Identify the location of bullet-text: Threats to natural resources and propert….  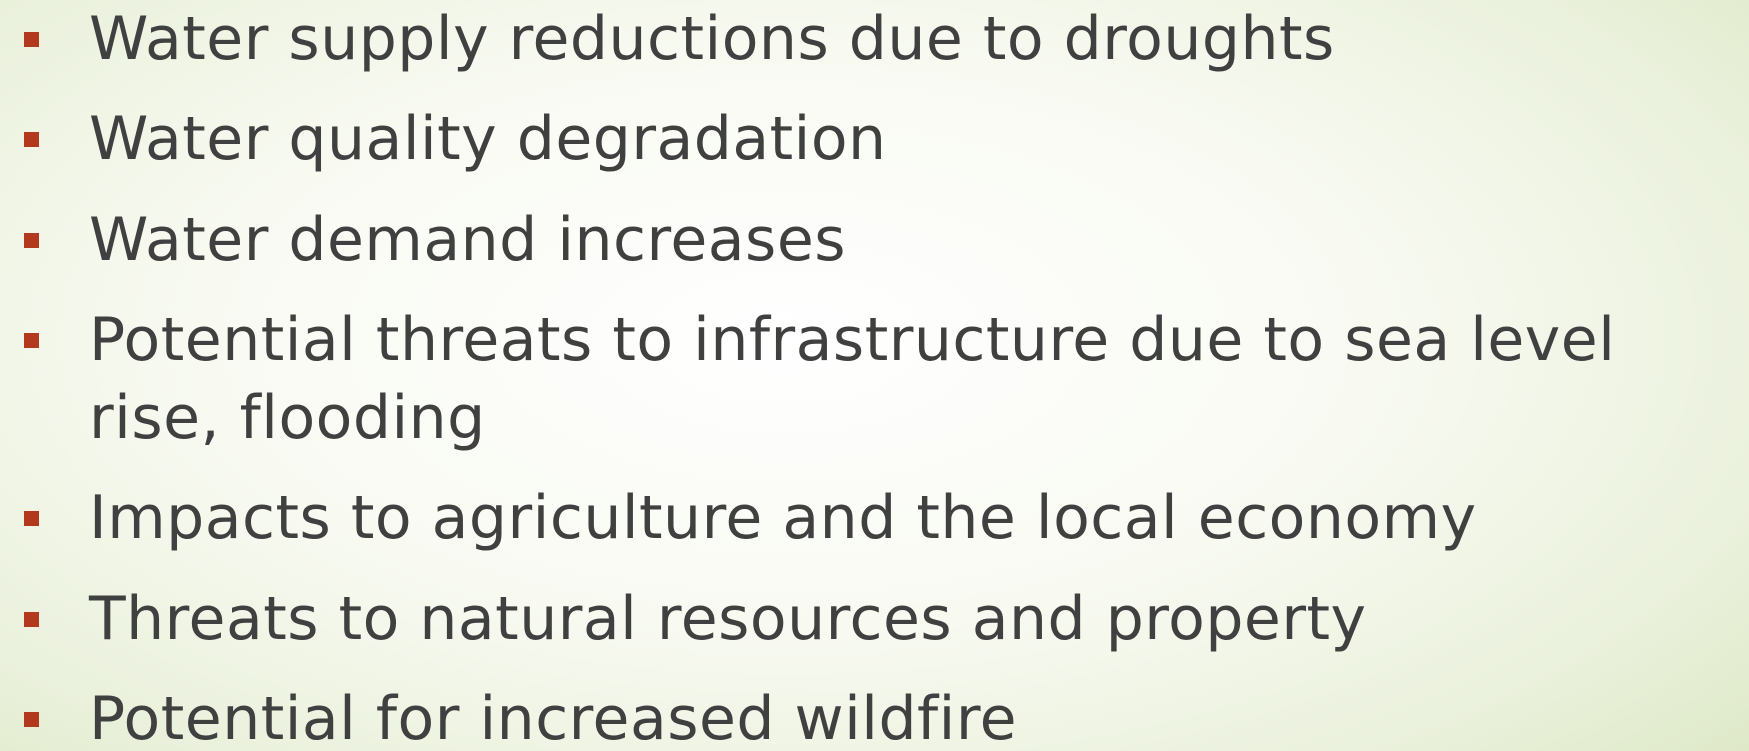
(728, 619).